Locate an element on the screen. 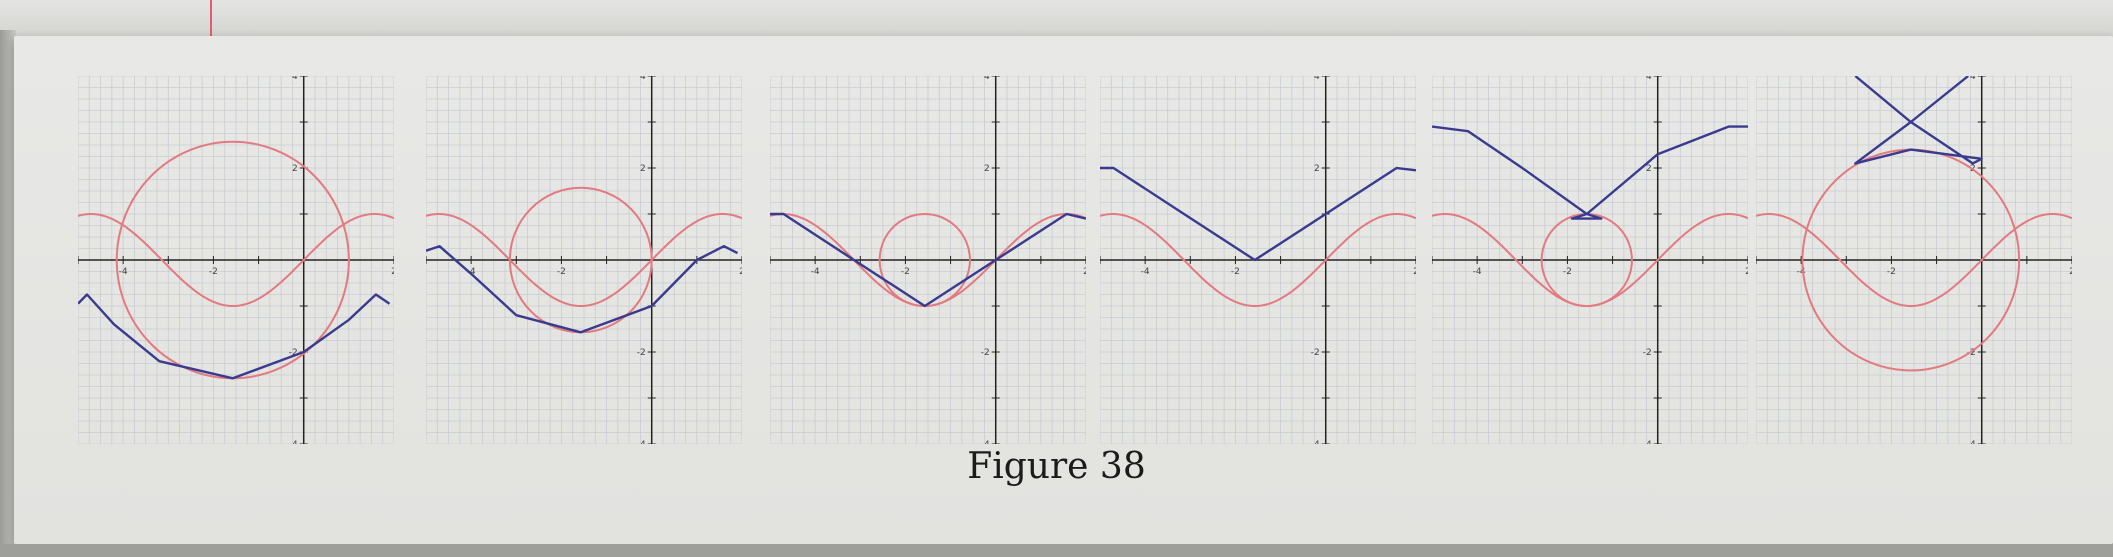 The height and width of the screenshot is (557, 2113). graph-5-svg: -4 -2 2 -4 -2 2 4 is located at coordinates (1590, 260).